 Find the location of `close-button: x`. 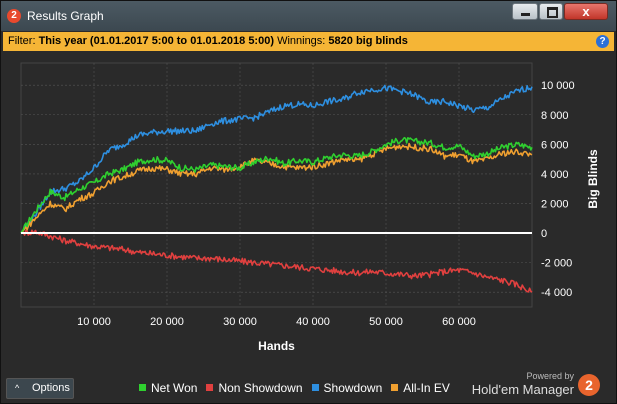

close-button: x is located at coordinates (586, 11).